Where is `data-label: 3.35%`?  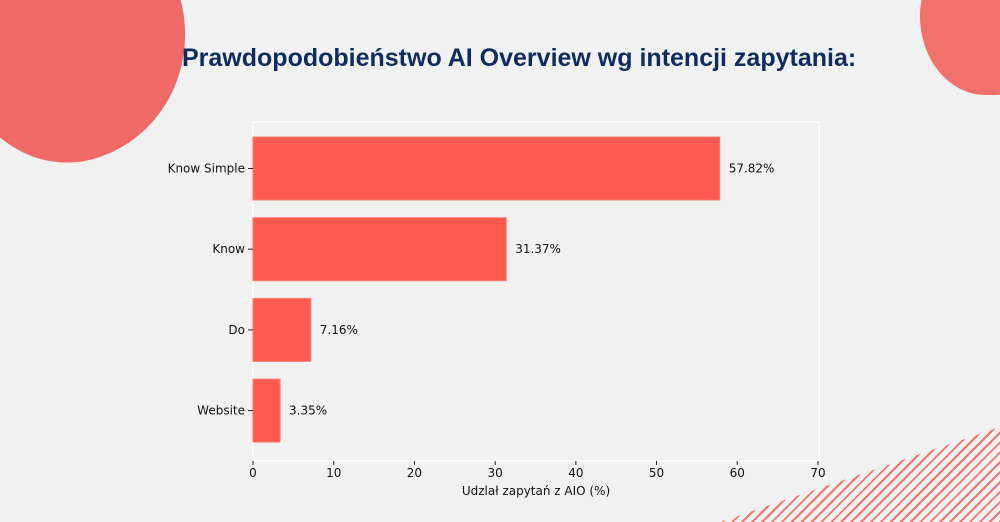 data-label: 3.35% is located at coordinates (308, 411).